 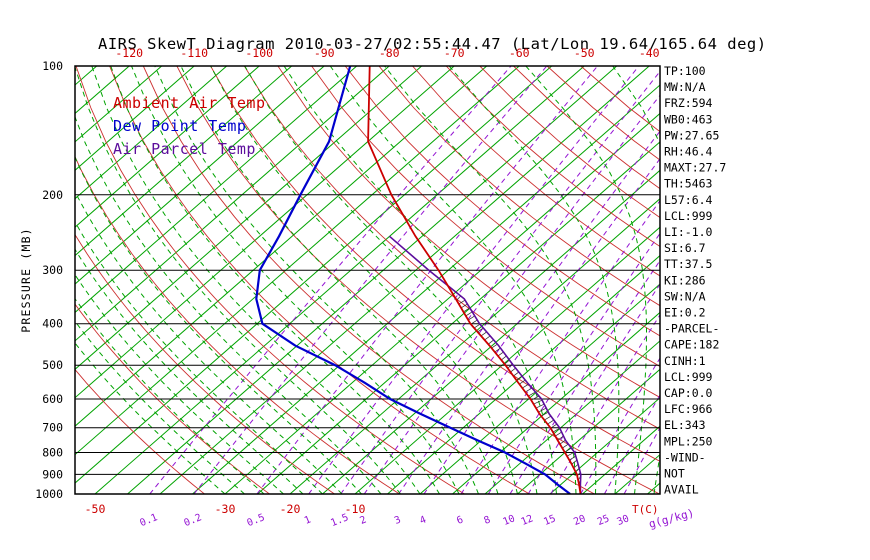 What do you see at coordinates (460, 520) in the screenshot?
I see `mixing-ratio-tick-label: 6` at bounding box center [460, 520].